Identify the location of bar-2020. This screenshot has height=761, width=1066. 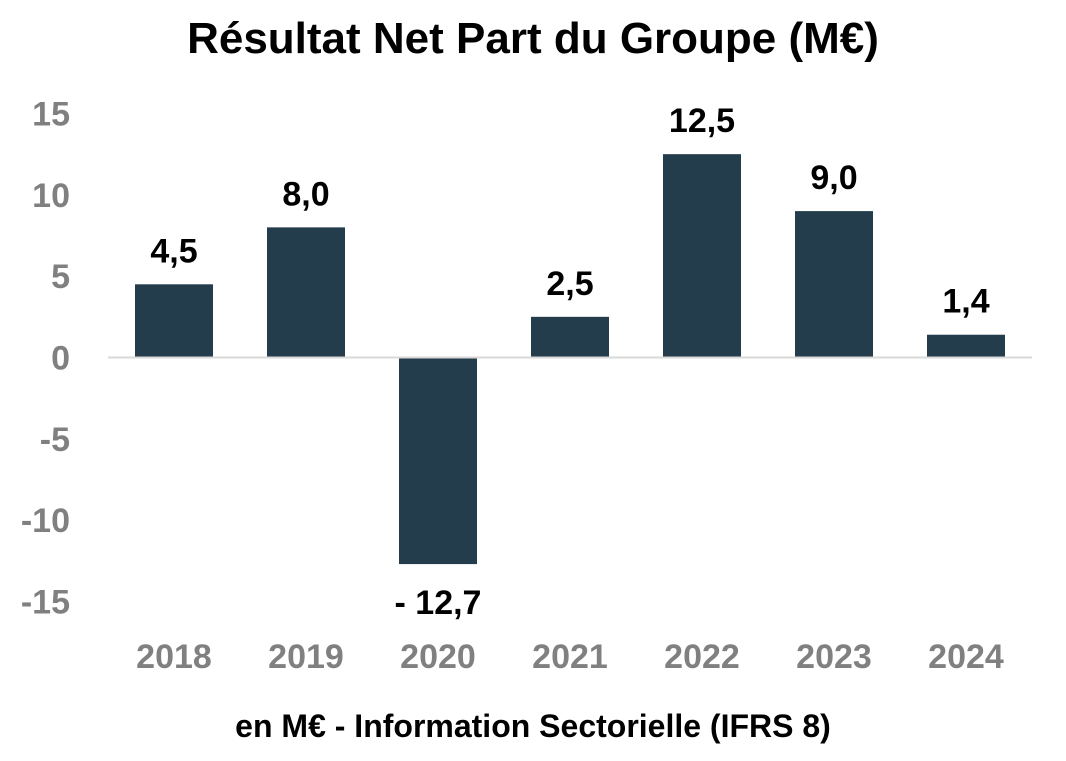
(438, 461).